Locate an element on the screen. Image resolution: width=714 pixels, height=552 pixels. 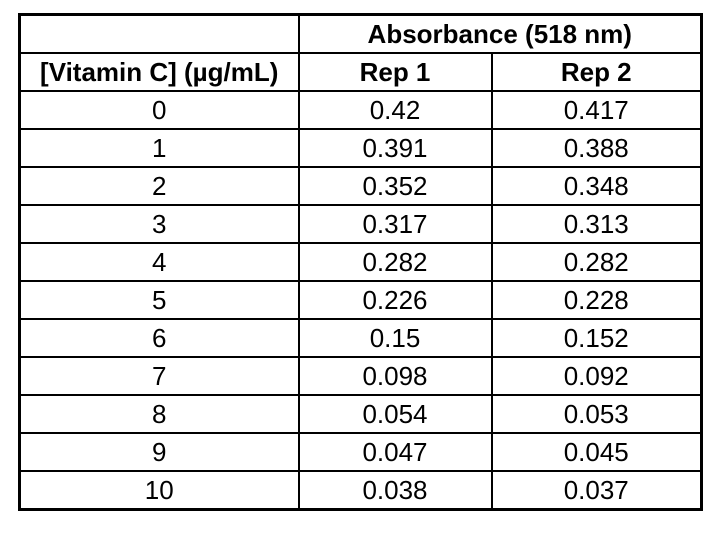
rep2-cell: 0.228 is located at coordinates (596, 300).